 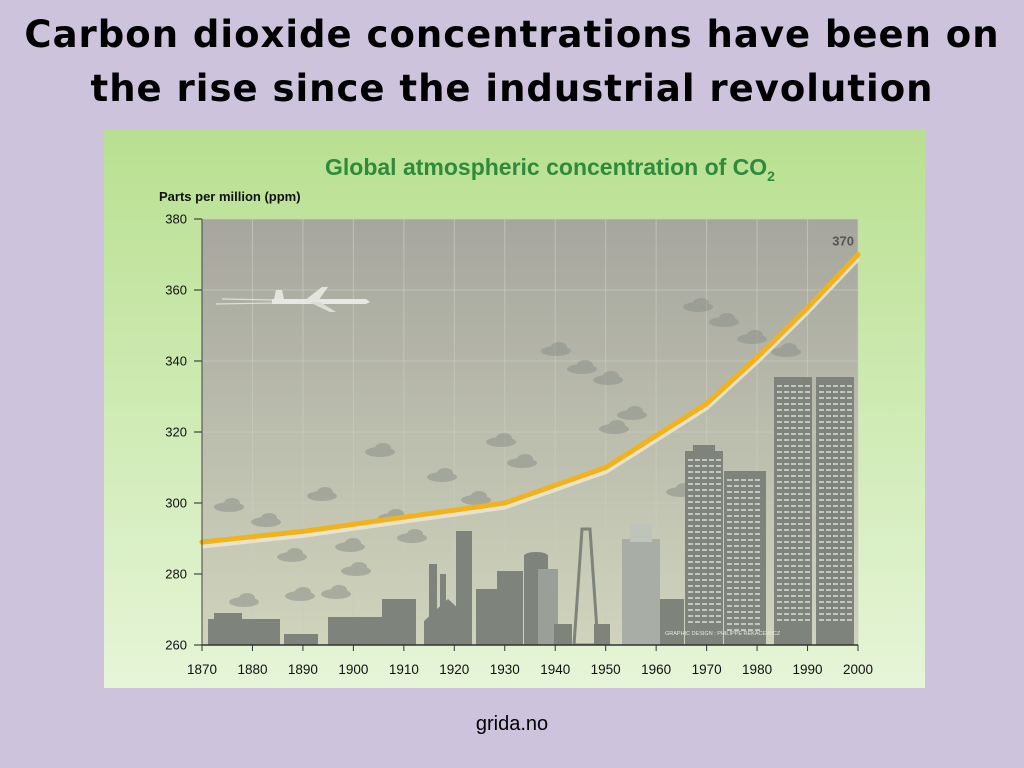 What do you see at coordinates (770, 508) in the screenshot?
I see `building-windows` at bounding box center [770, 508].